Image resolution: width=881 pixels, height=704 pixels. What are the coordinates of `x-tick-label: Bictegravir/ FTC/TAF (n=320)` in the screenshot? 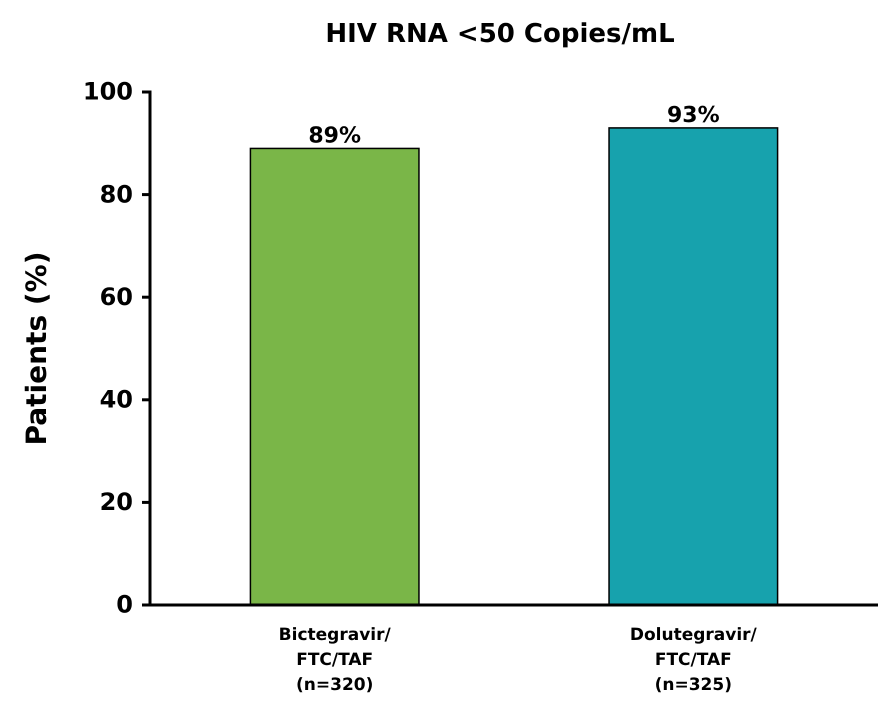 It's located at (335, 660).